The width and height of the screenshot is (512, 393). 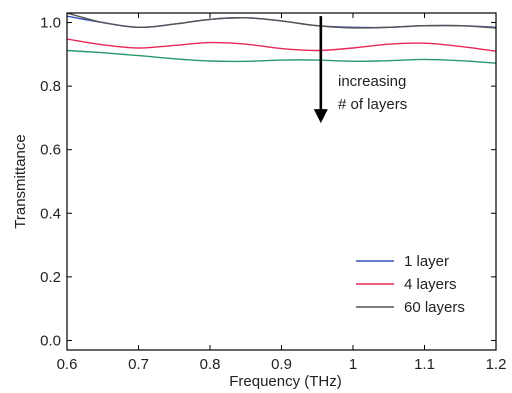 I want to click on annotation-arrow-head, so click(x=320, y=116).